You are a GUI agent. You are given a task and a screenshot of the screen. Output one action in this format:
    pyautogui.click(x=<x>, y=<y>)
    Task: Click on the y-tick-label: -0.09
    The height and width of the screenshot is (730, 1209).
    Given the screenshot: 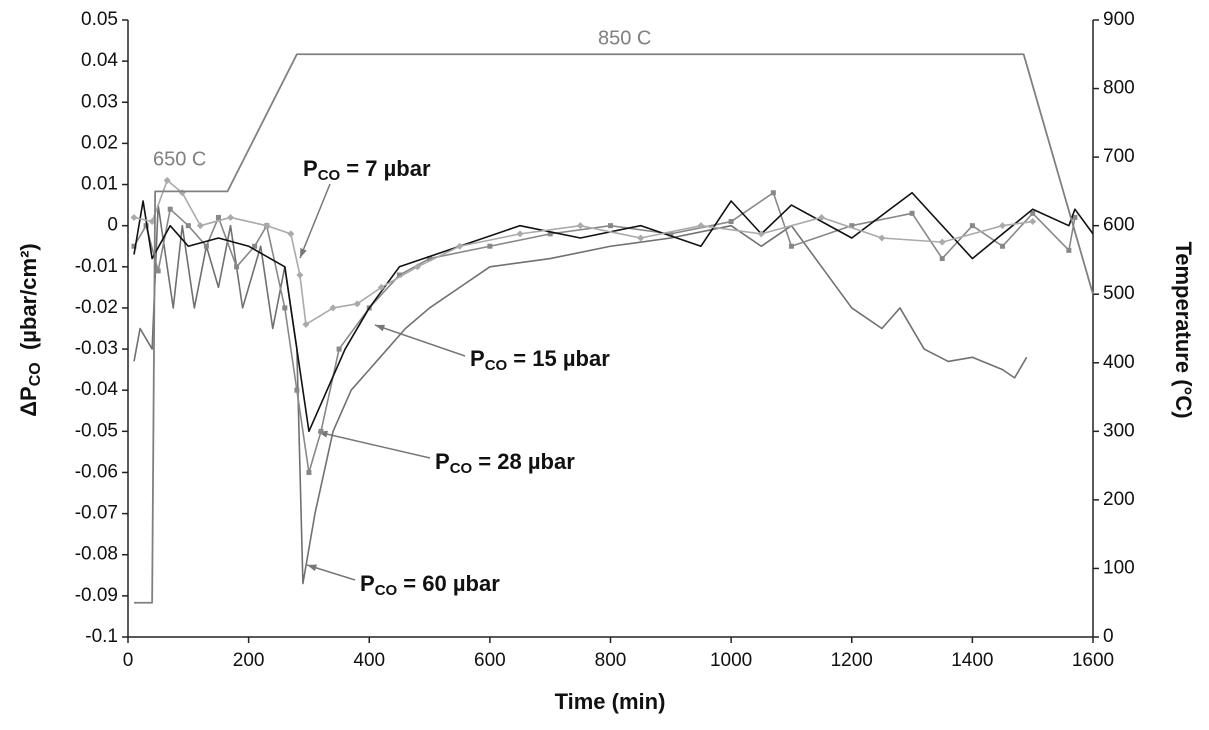 What is the action you would take?
    pyautogui.click(x=96, y=595)
    